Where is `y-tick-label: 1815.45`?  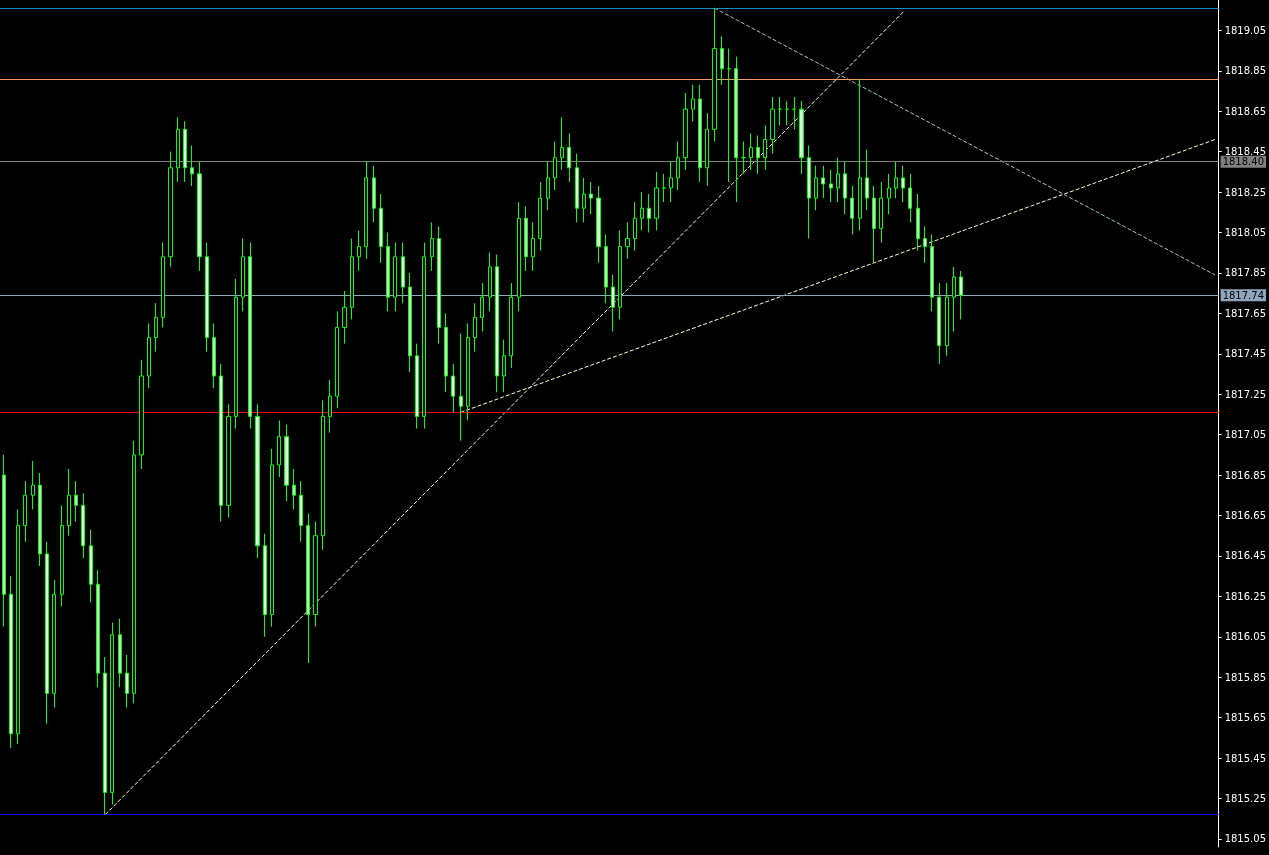 y-tick-label: 1815.45 is located at coordinates (1245, 758).